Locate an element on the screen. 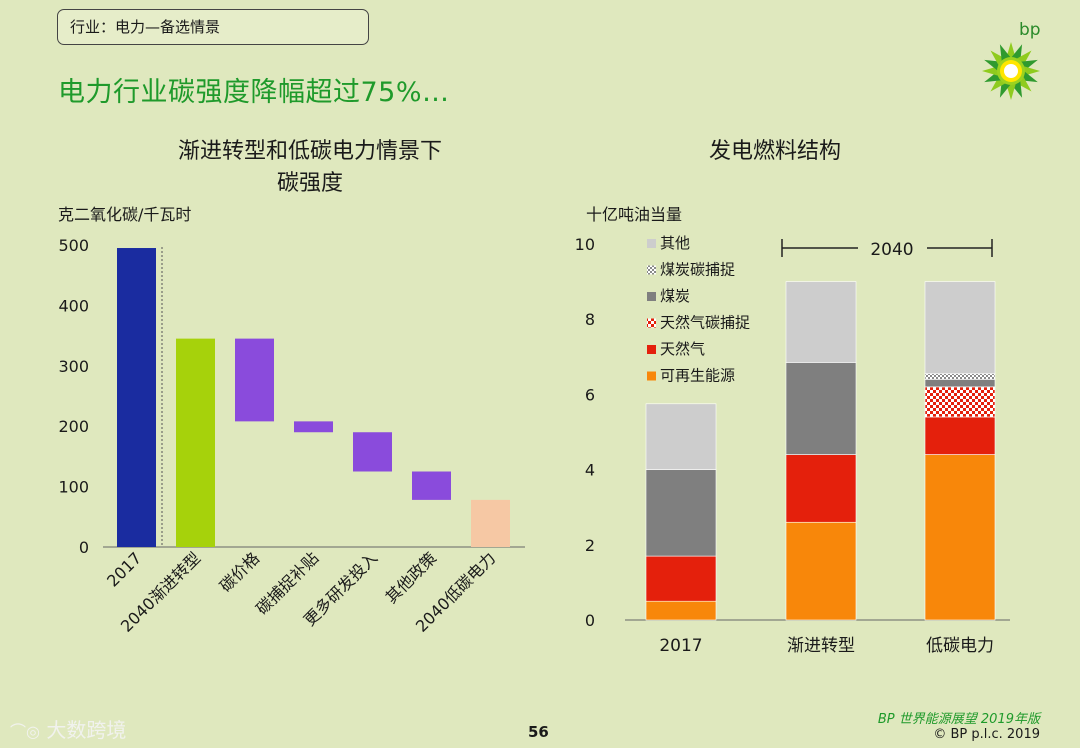  bp-helios-logo-icon is located at coordinates (1011, 71).